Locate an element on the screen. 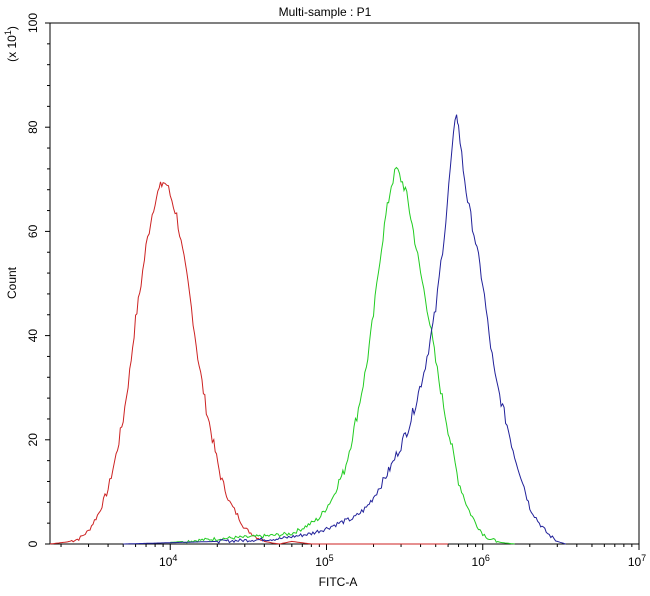 Image resolution: width=650 pixels, height=596 pixels. x-axis-label: FITC-A is located at coordinates (338, 582).